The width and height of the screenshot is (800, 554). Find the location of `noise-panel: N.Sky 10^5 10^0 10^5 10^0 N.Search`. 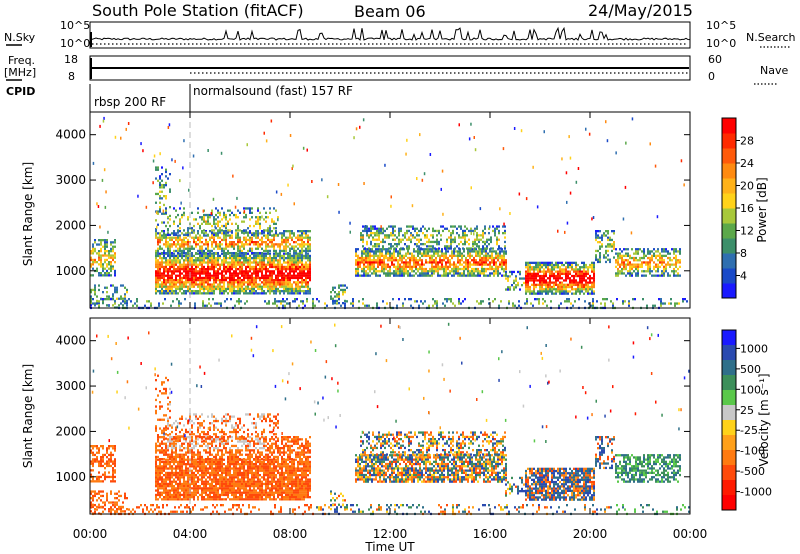

noise-panel: N.Sky 10^5 10^0 10^5 10^0 N.Search is located at coordinates (400, 34).